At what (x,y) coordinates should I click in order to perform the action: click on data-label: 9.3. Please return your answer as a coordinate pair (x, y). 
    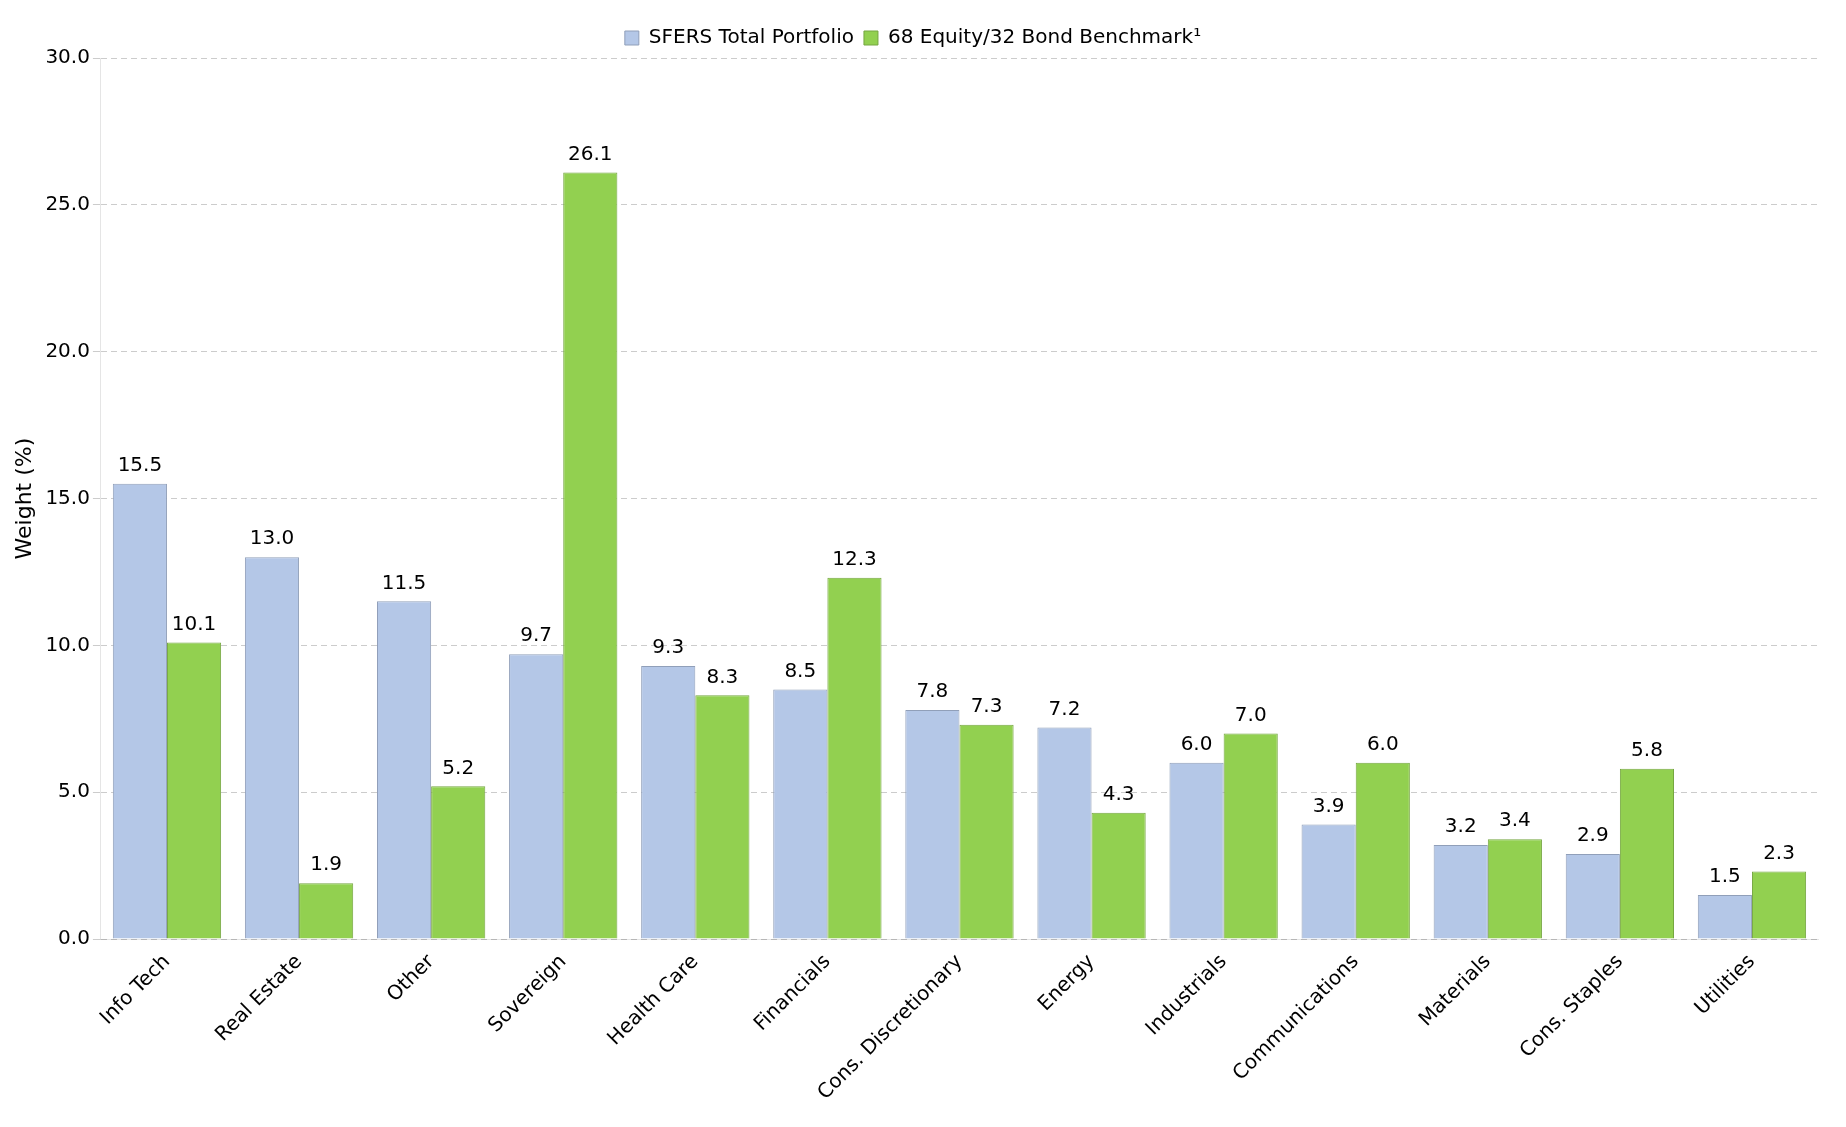
    Looking at the image, I should click on (668, 646).